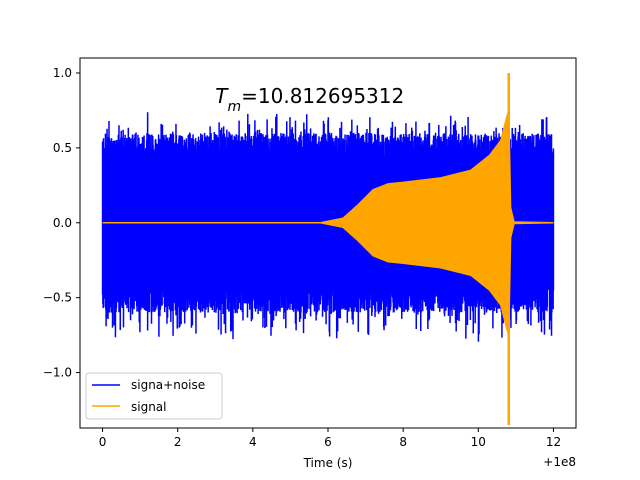 This screenshot has height=480, width=640. Describe the element at coordinates (478, 442) in the screenshot. I see `x-tick-label: 10` at that location.